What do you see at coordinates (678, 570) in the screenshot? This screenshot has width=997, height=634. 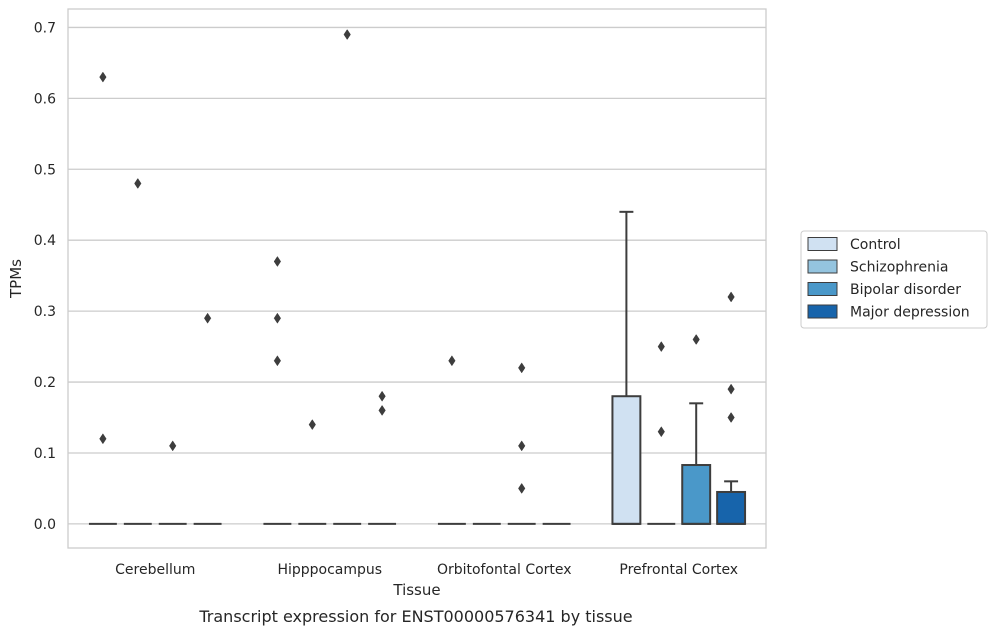 I see `x-tick-label: Prefrontal Cortex` at bounding box center [678, 570].